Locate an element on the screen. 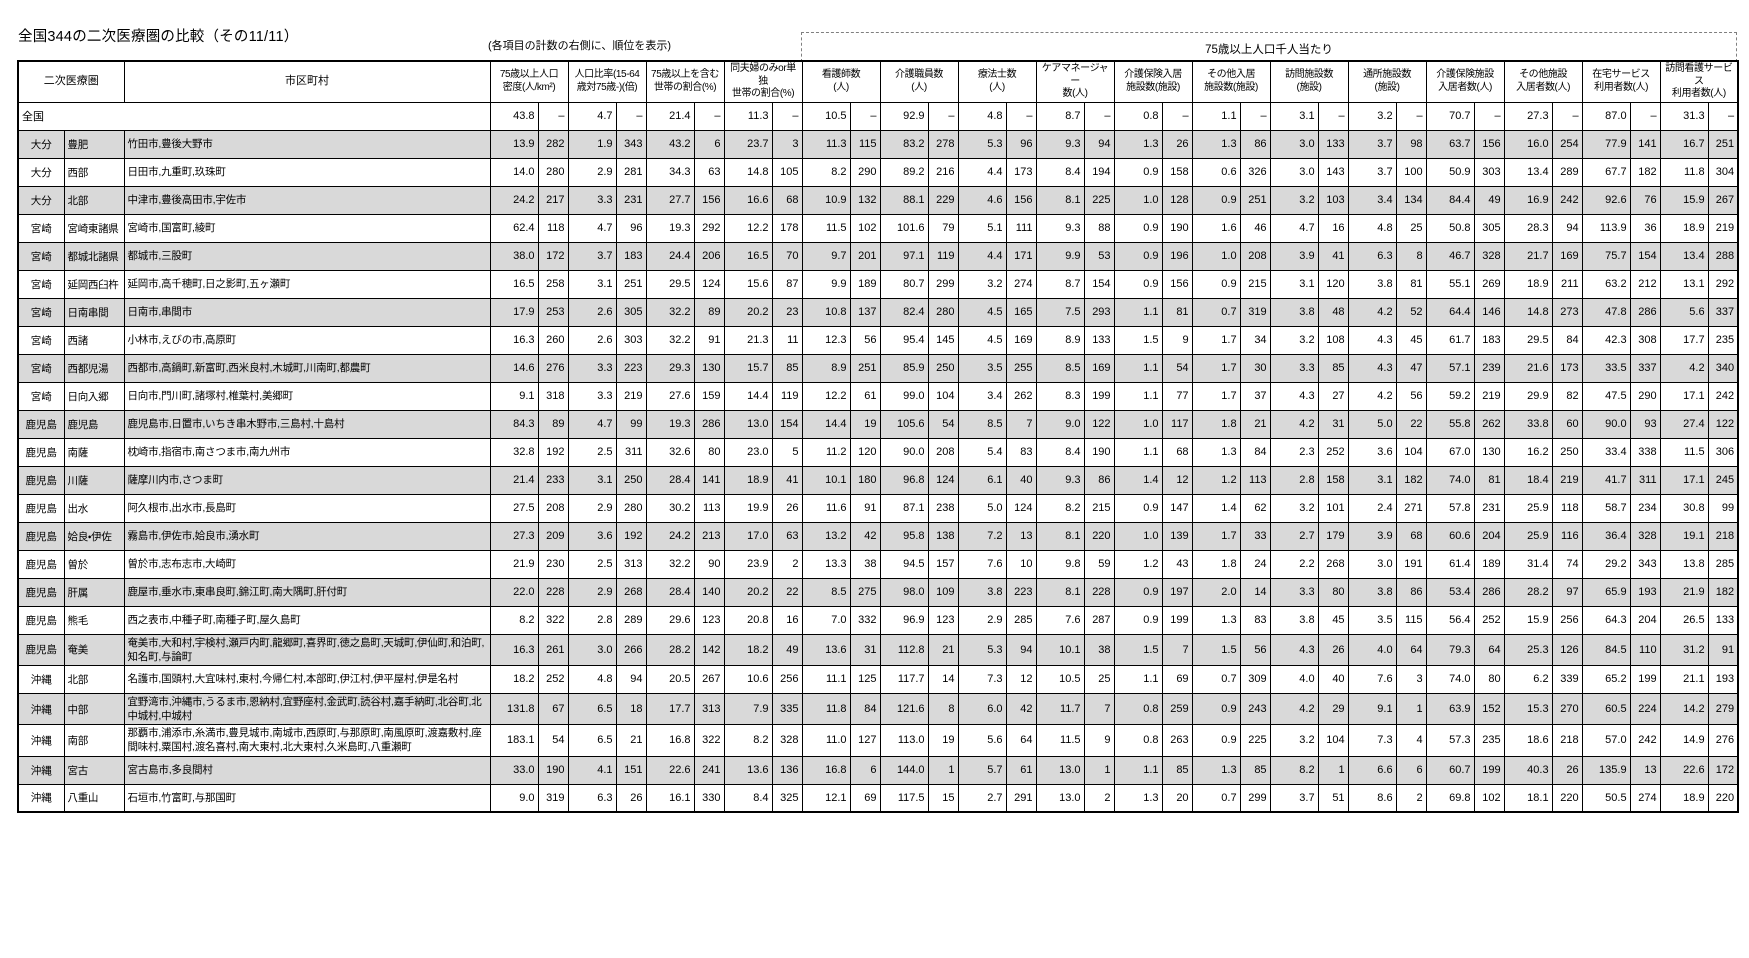 This screenshot has height=958, width=1749. value-cell: 10.8 is located at coordinates (826, 312).